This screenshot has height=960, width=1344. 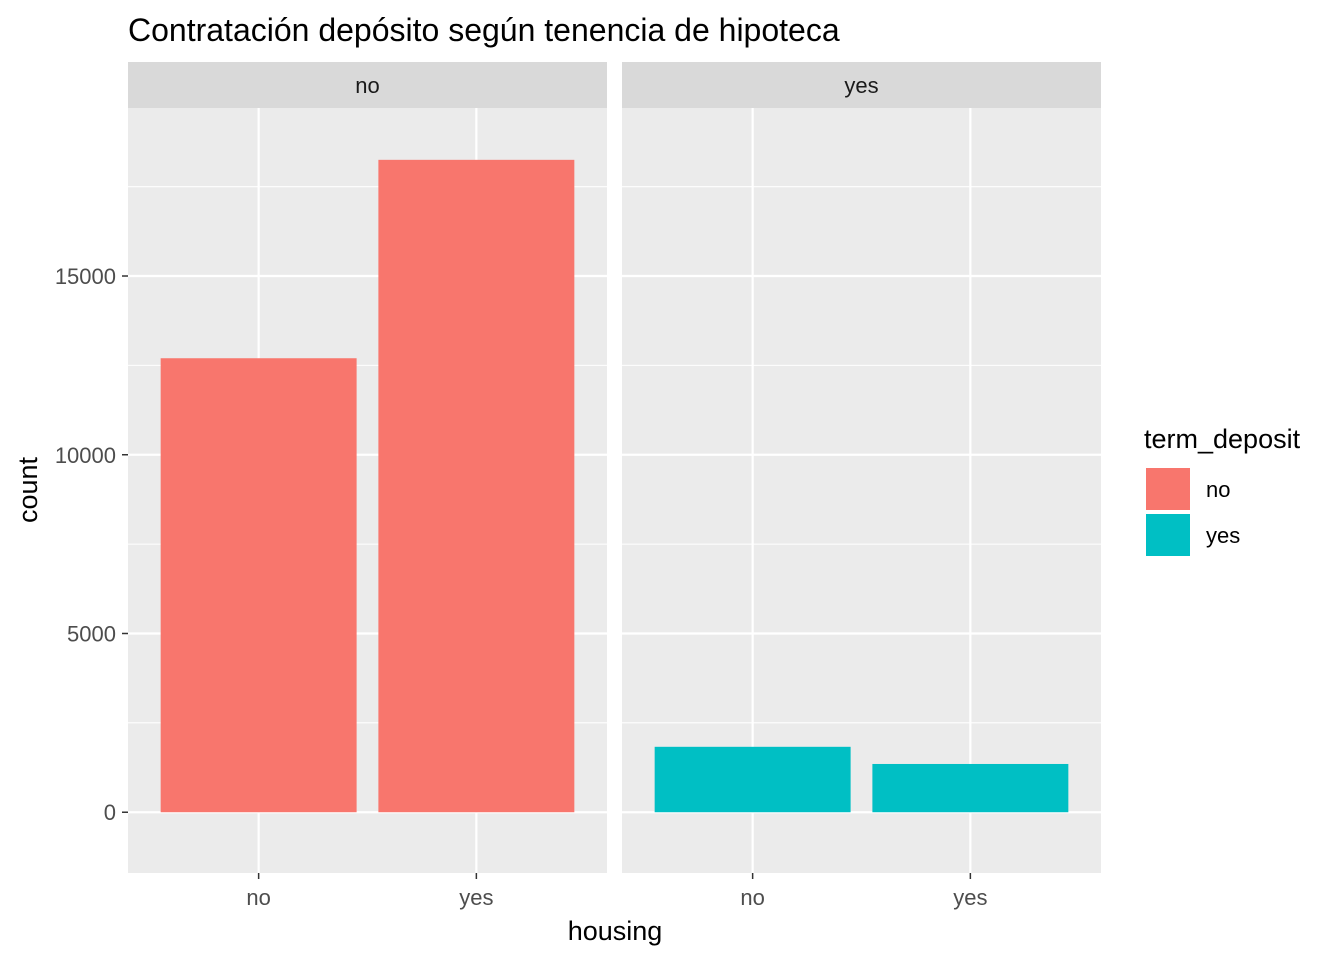 I want to click on facet-strip-label: no, so click(x=367, y=85).